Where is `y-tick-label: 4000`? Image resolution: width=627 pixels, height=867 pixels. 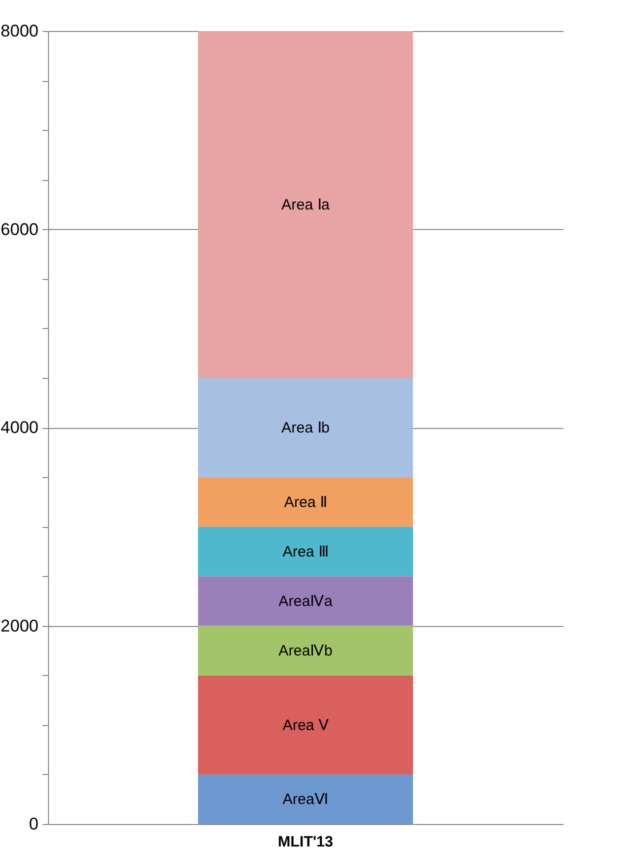
y-tick-label: 4000 is located at coordinates (19, 427).